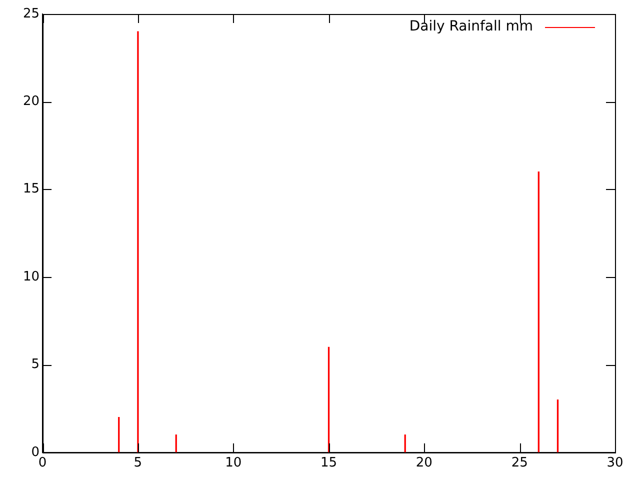 The width and height of the screenshot is (640, 480). I want to click on x-tick-label: 30, so click(615, 463).